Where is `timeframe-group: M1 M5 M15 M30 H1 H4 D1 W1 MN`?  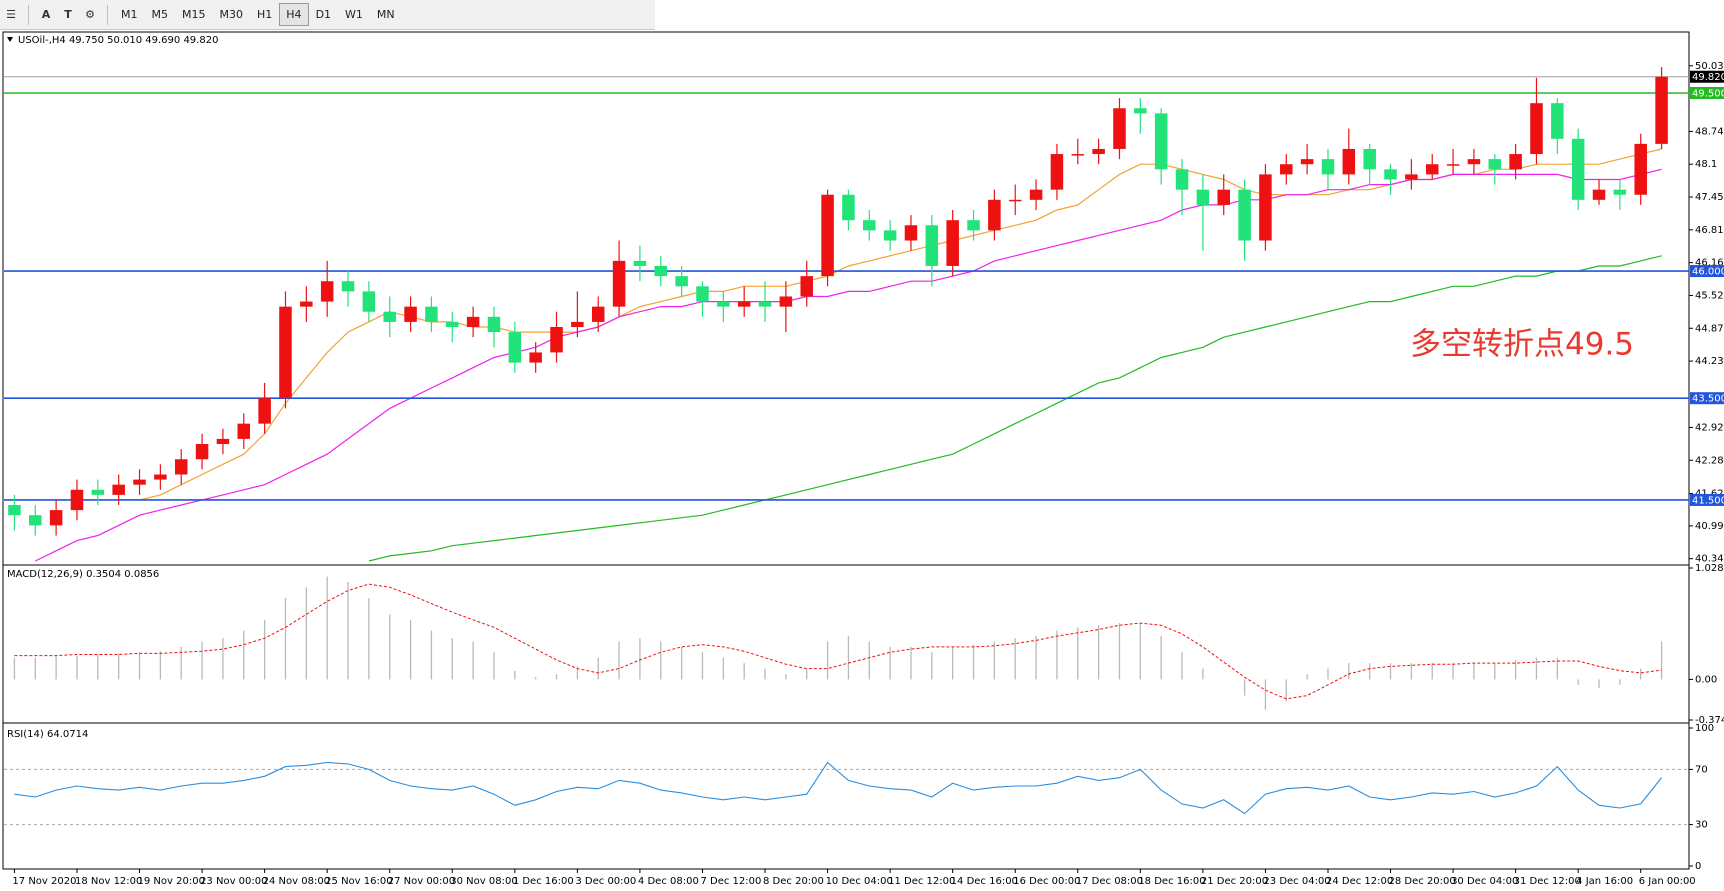
timeframe-group: M1 M5 M15 M30 H1 H4 D1 W1 MN is located at coordinates (258, 14).